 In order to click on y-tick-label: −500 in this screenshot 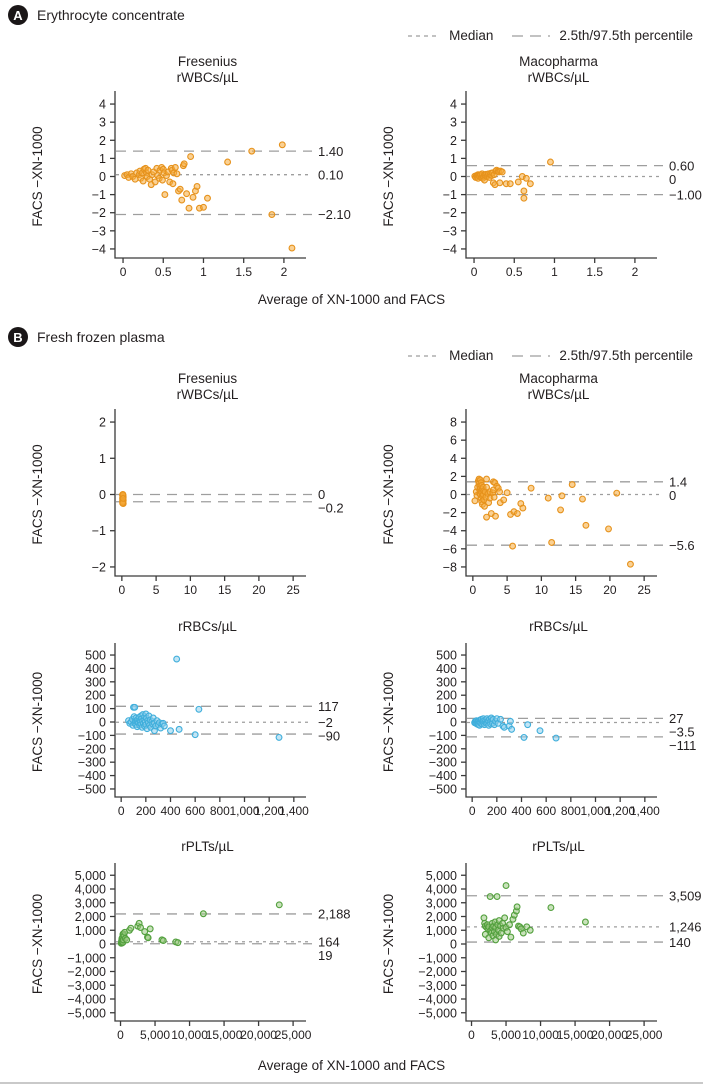, I will do `click(92, 789)`.